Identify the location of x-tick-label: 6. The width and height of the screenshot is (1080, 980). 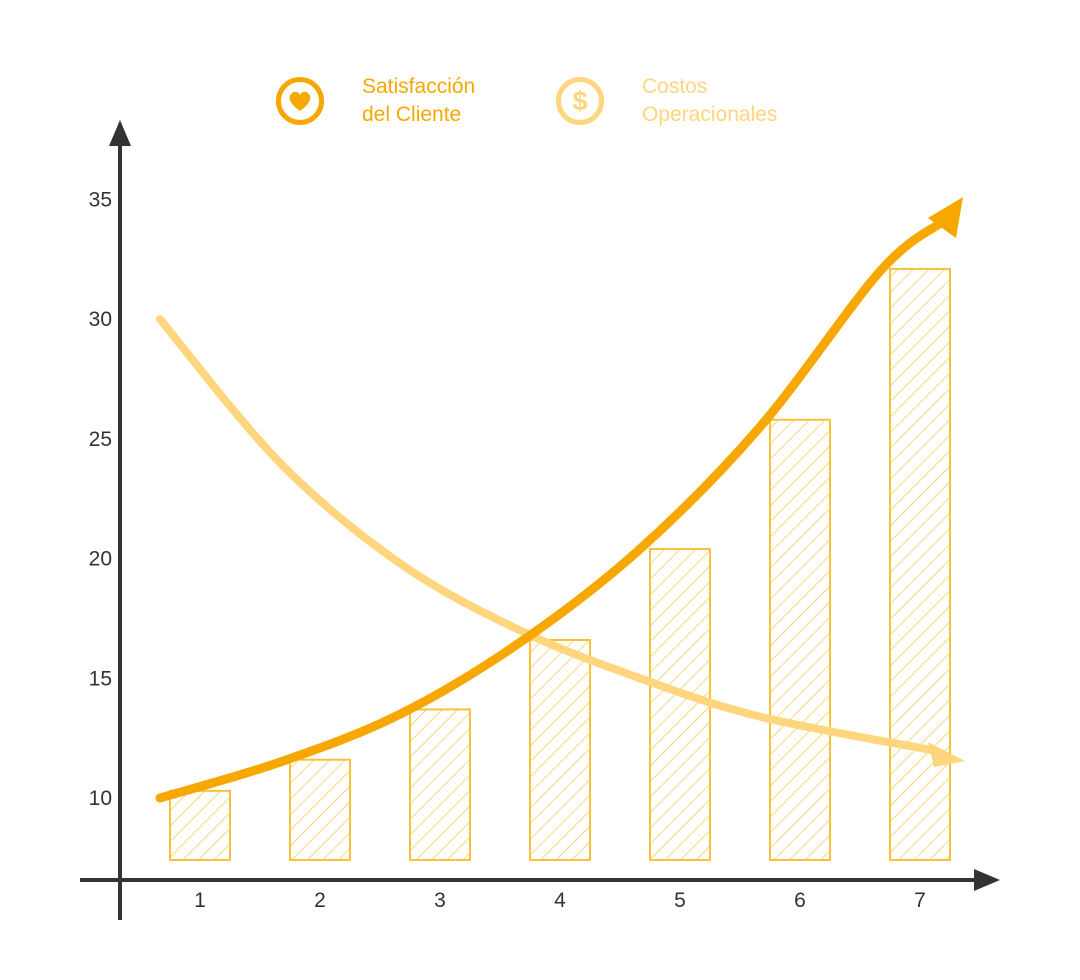
(800, 900).